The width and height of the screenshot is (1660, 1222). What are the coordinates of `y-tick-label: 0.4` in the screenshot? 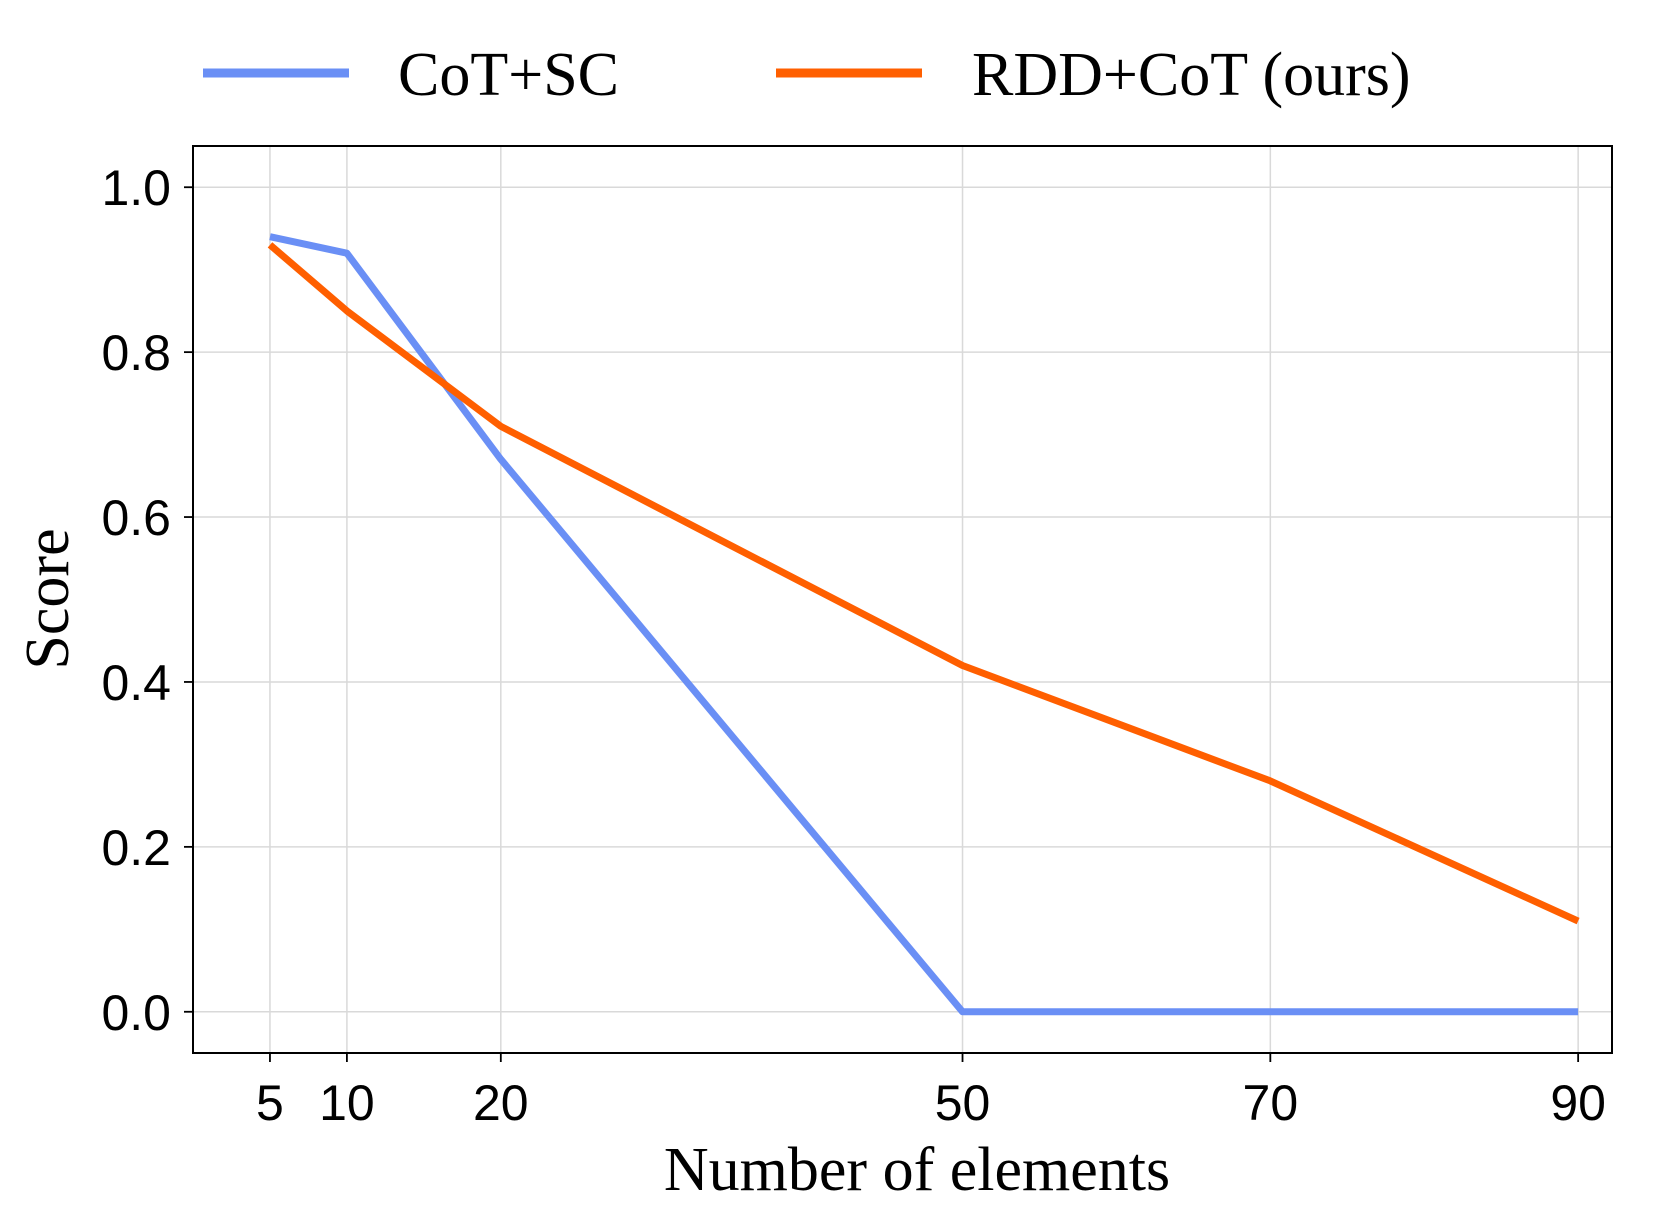 It's located at (136, 683).